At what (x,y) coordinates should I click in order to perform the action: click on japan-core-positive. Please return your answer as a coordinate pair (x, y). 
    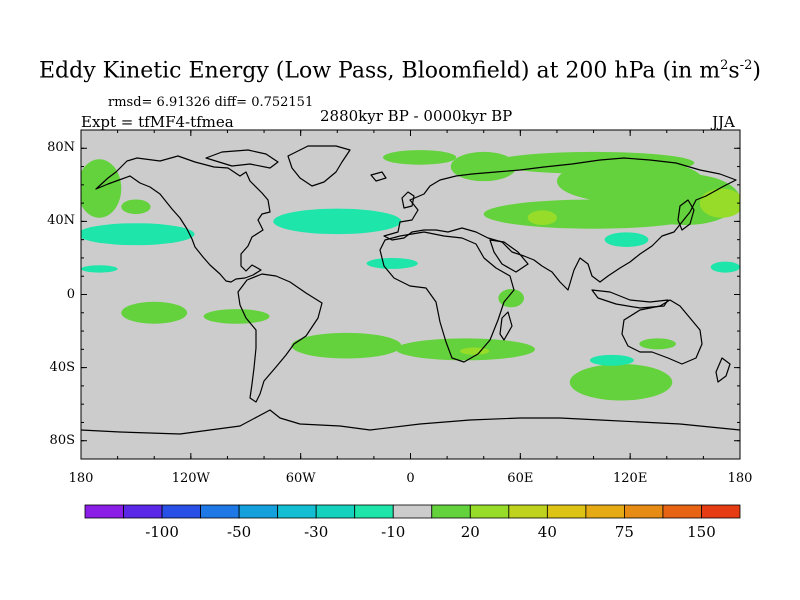
    Looking at the image, I should click on (719, 203).